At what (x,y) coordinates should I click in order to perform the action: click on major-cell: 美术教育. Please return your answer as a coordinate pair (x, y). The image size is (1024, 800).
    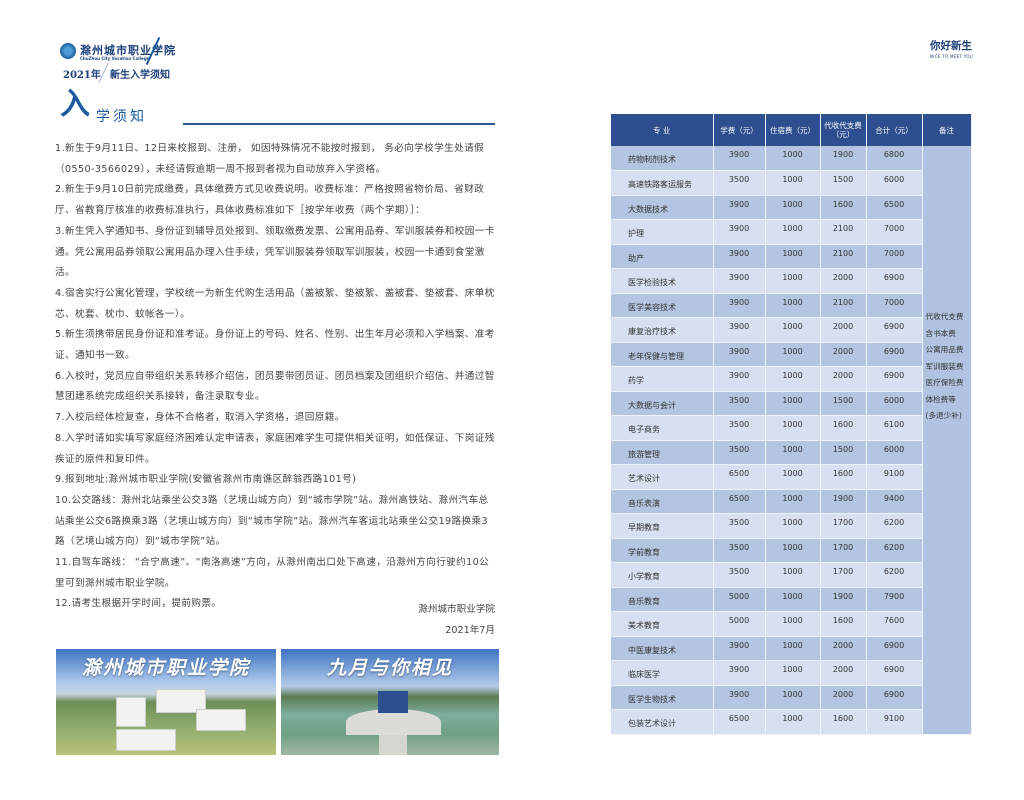
    Looking at the image, I should click on (662, 624).